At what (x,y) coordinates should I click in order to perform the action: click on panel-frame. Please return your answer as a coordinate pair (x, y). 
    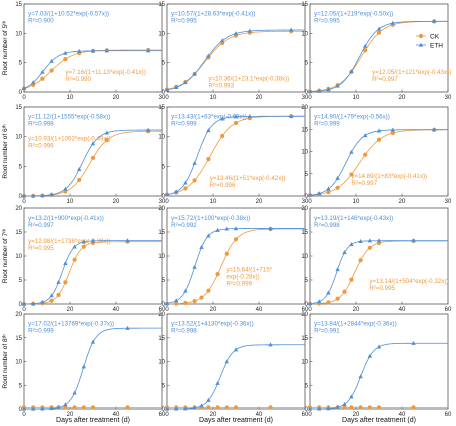
    Looking at the image, I should click on (93, 48).